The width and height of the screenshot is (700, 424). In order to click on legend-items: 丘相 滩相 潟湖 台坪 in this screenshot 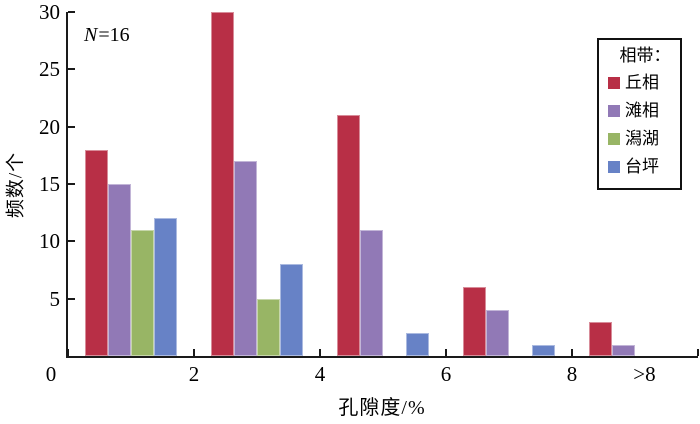, I will do `click(633, 125)`.